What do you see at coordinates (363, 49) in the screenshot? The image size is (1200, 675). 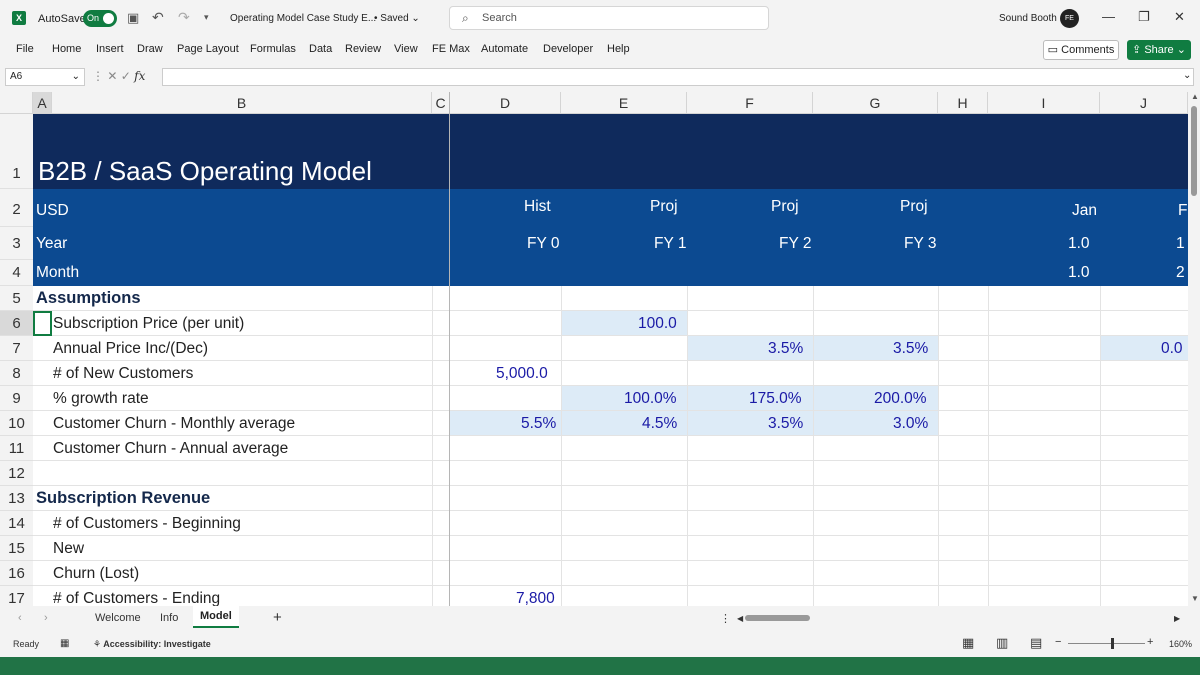 I see `menu-review: Review` at bounding box center [363, 49].